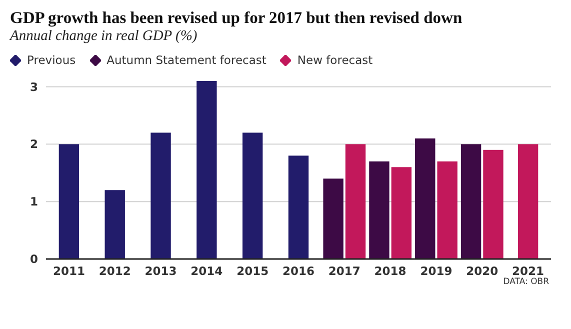  What do you see at coordinates (68, 271) in the screenshot?
I see `x-tick-label: 2011` at bounding box center [68, 271].